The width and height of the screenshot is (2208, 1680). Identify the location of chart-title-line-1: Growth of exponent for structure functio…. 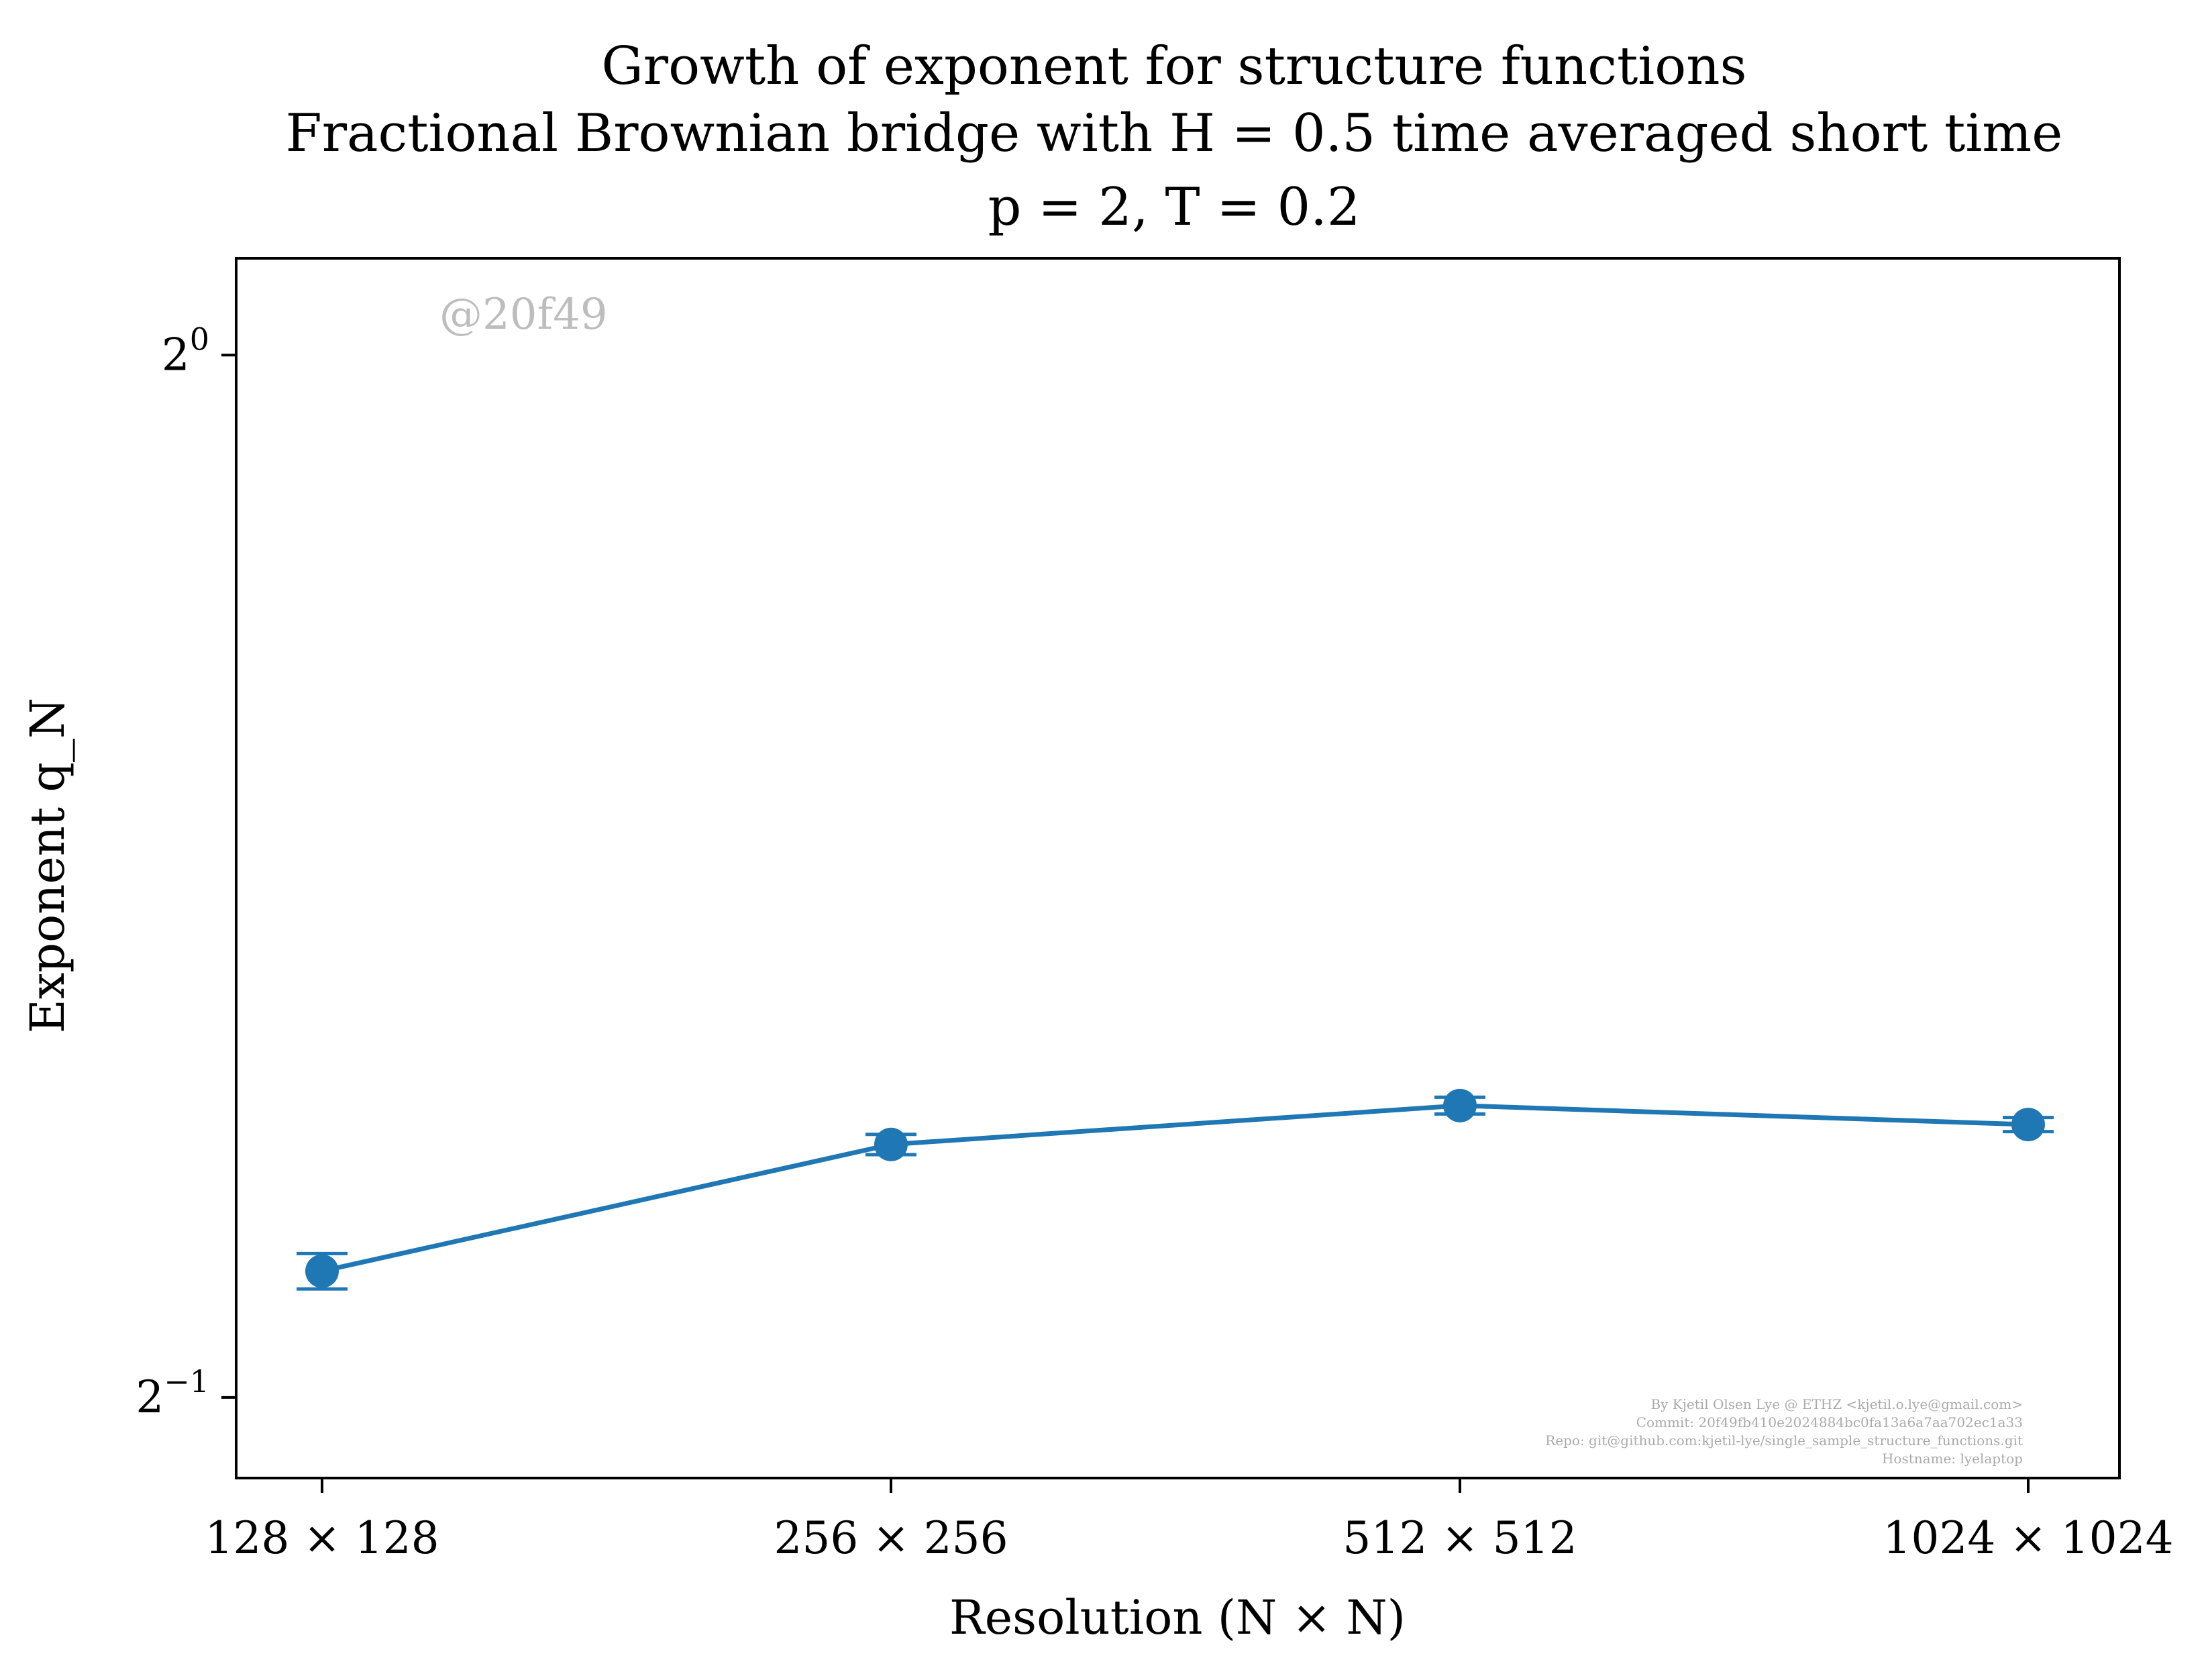
(1174, 67).